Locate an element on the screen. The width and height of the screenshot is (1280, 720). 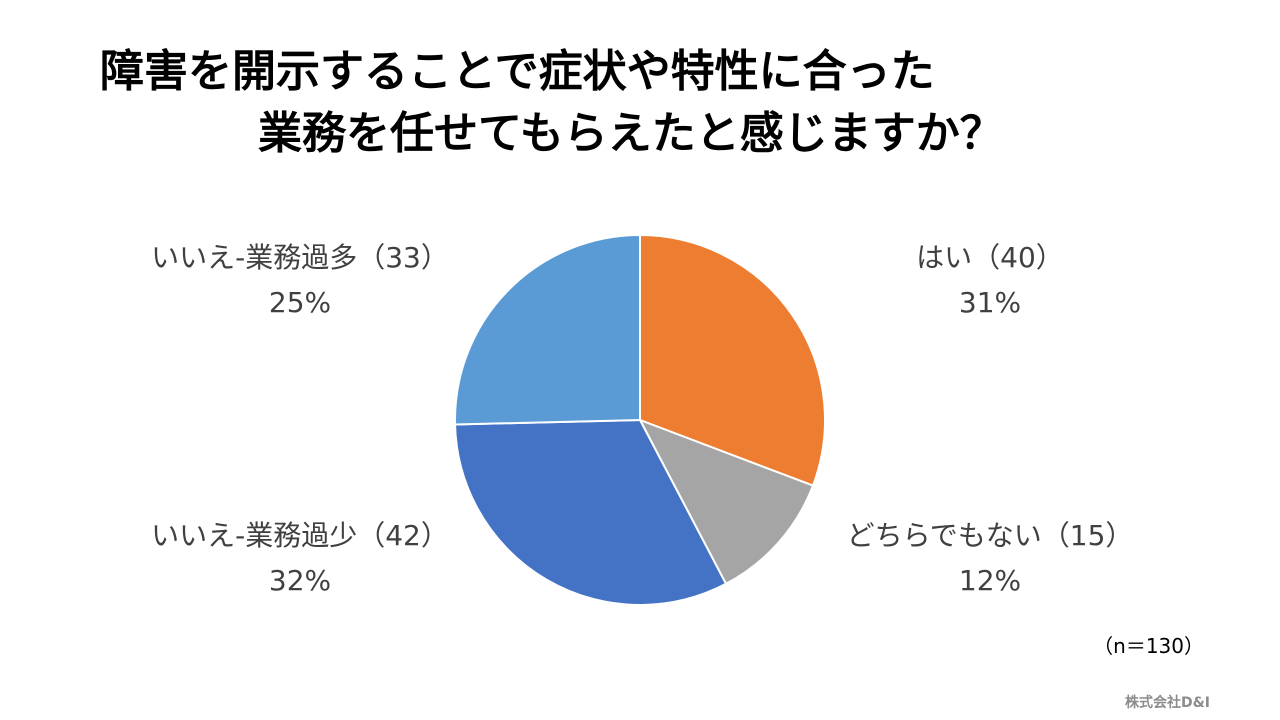
slice-percent-no-too-many: 25% is located at coordinates (300, 302).